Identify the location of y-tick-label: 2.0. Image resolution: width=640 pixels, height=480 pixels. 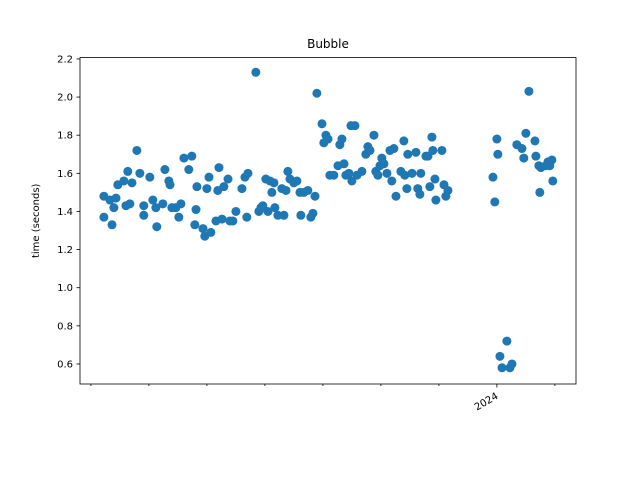
(65, 98).